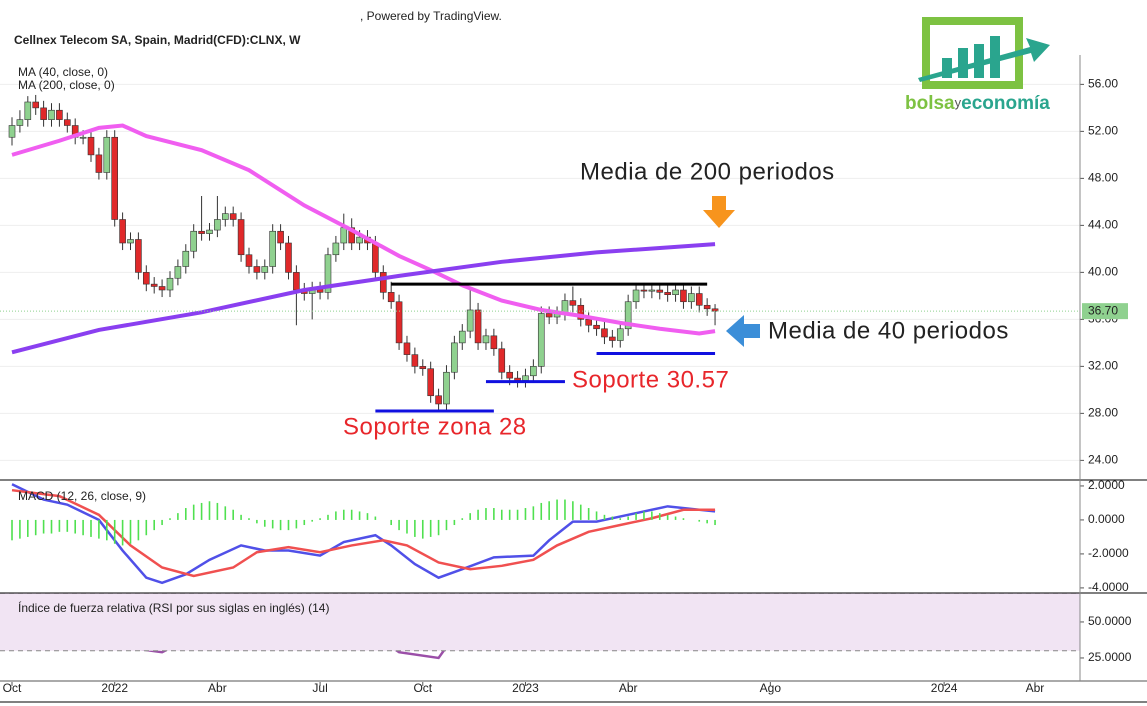  Describe the element at coordinates (63, 72) in the screenshot. I see `legend-item: MA (40, close, 0)` at that location.